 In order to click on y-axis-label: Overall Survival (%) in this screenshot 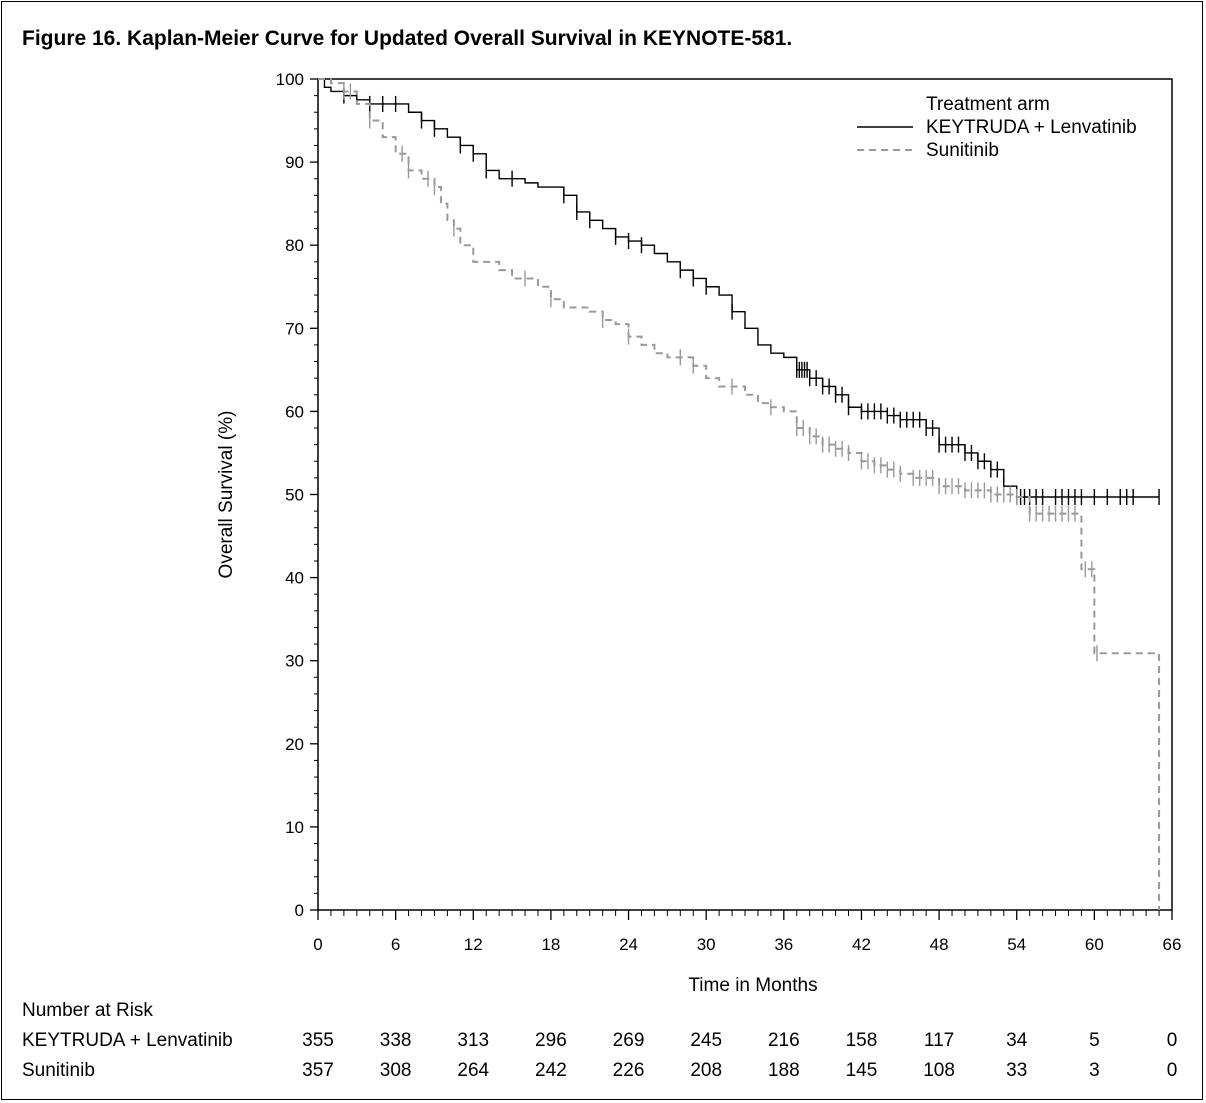, I will do `click(226, 495)`.